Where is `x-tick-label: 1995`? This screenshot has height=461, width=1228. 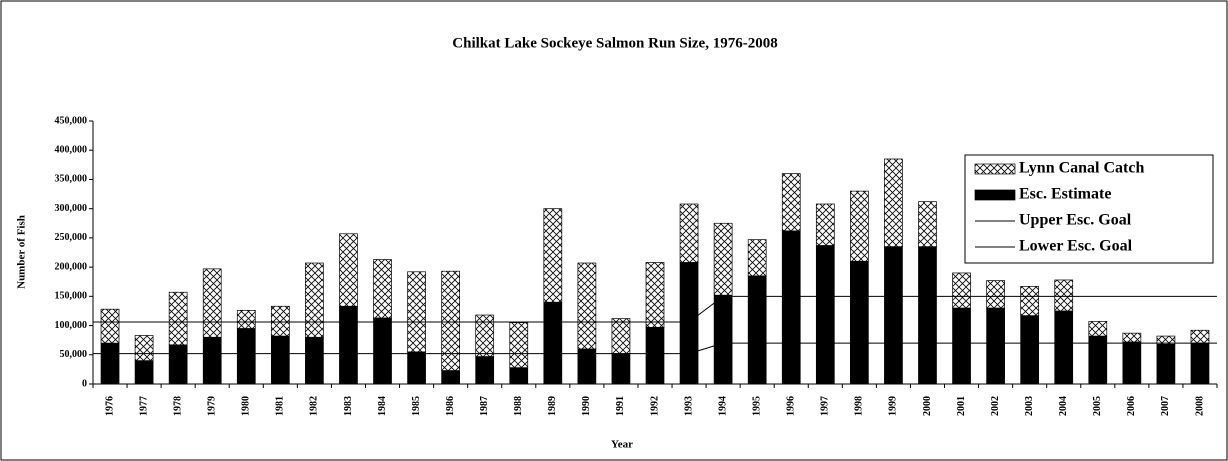
x-tick-label: 1995 is located at coordinates (756, 406).